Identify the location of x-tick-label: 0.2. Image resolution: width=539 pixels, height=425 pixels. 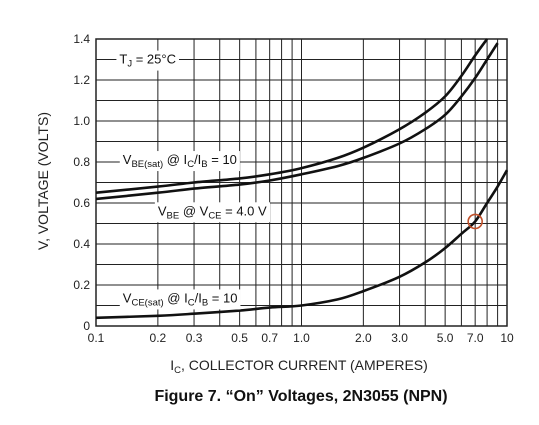
(158, 338).